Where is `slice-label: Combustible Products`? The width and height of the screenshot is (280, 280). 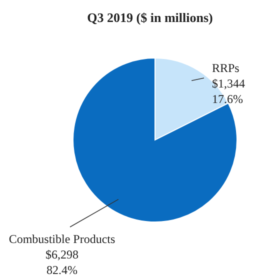 slice-label: Combustible Products is located at coordinates (62, 239).